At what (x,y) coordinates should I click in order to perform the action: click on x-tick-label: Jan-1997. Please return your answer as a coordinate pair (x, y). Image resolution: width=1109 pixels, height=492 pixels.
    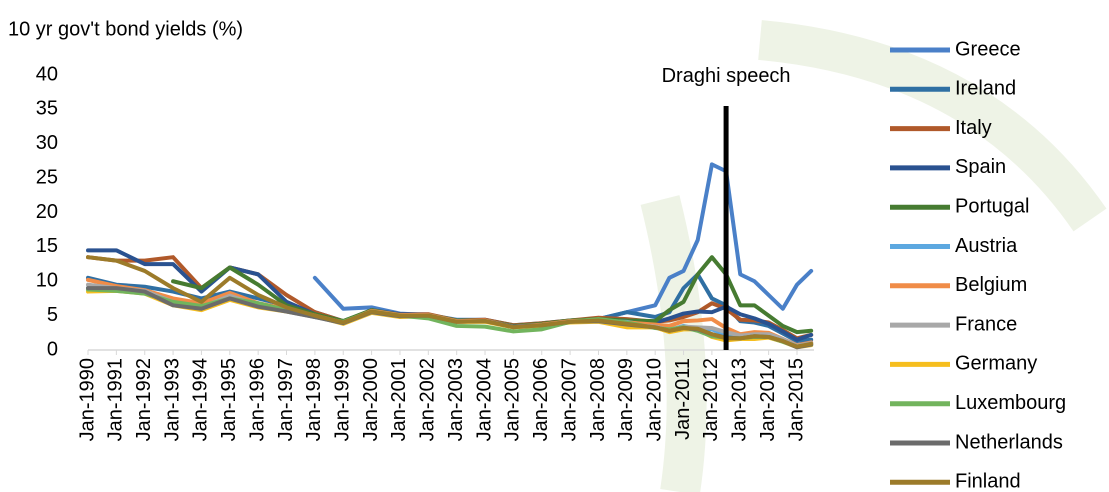
    Looking at the image, I should click on (286, 399).